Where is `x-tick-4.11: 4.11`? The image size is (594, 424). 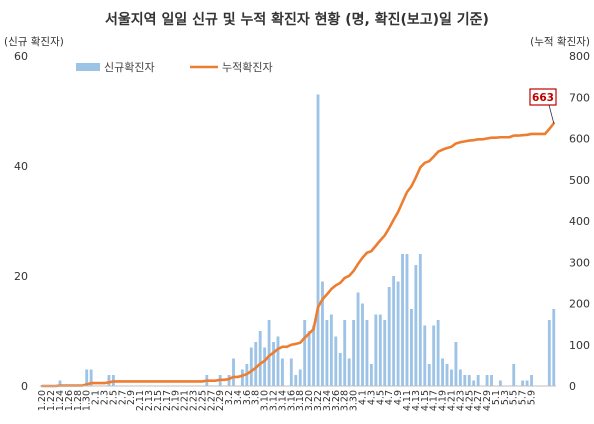 x-tick-4.11: 4.11 is located at coordinates (407, 400).